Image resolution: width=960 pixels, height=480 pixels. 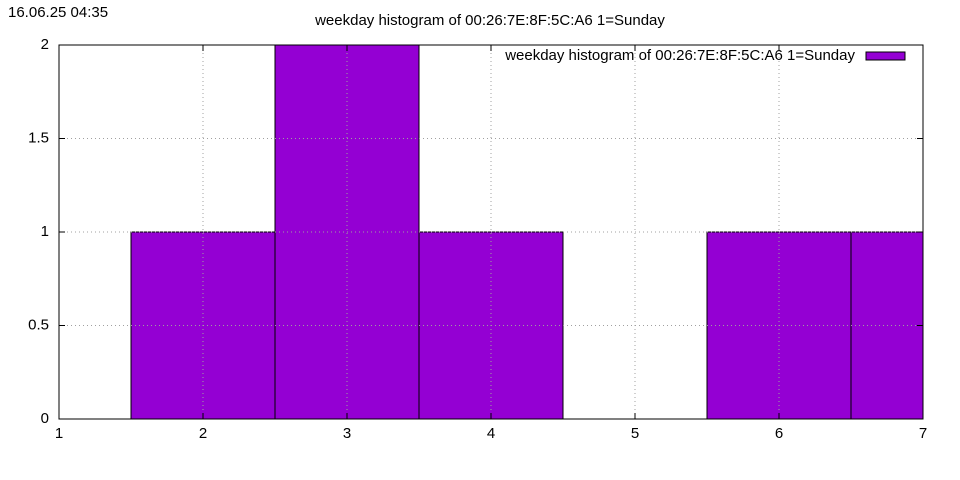 What do you see at coordinates (45, 44) in the screenshot?
I see `y-tick-label: 2` at bounding box center [45, 44].